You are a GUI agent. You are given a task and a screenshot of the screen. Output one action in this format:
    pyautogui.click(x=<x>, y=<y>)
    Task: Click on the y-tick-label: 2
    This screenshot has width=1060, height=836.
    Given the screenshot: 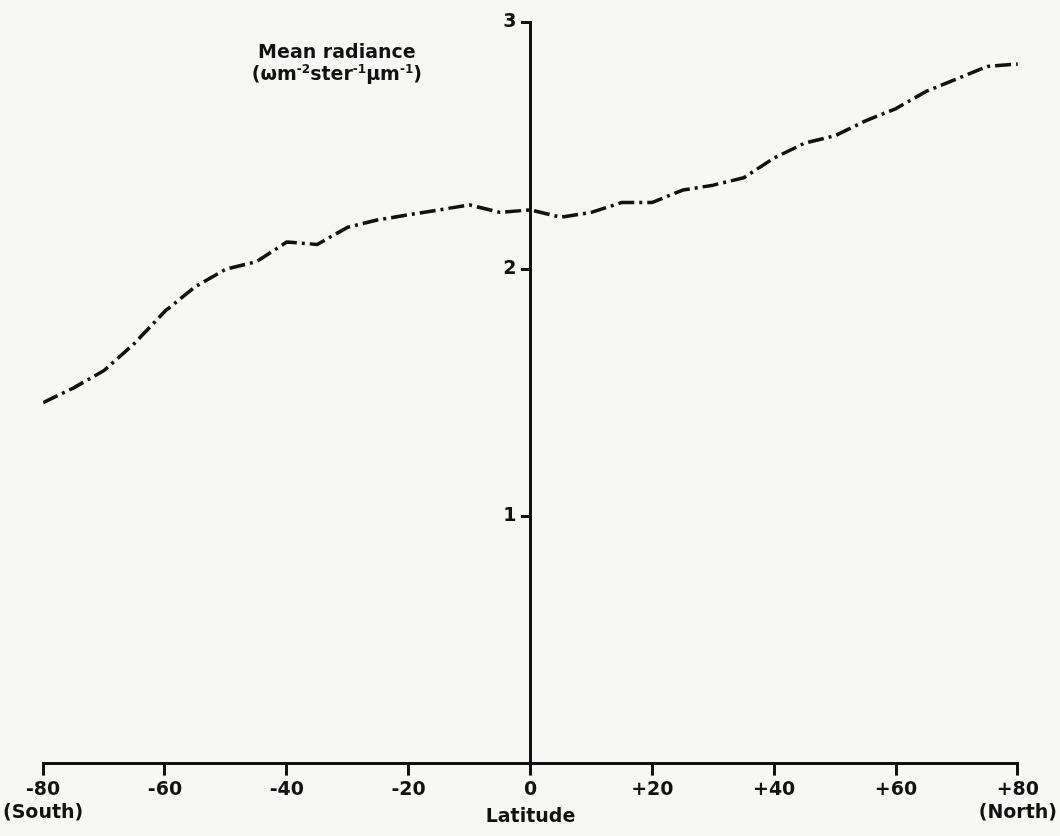 What is the action you would take?
    pyautogui.click(x=510, y=267)
    